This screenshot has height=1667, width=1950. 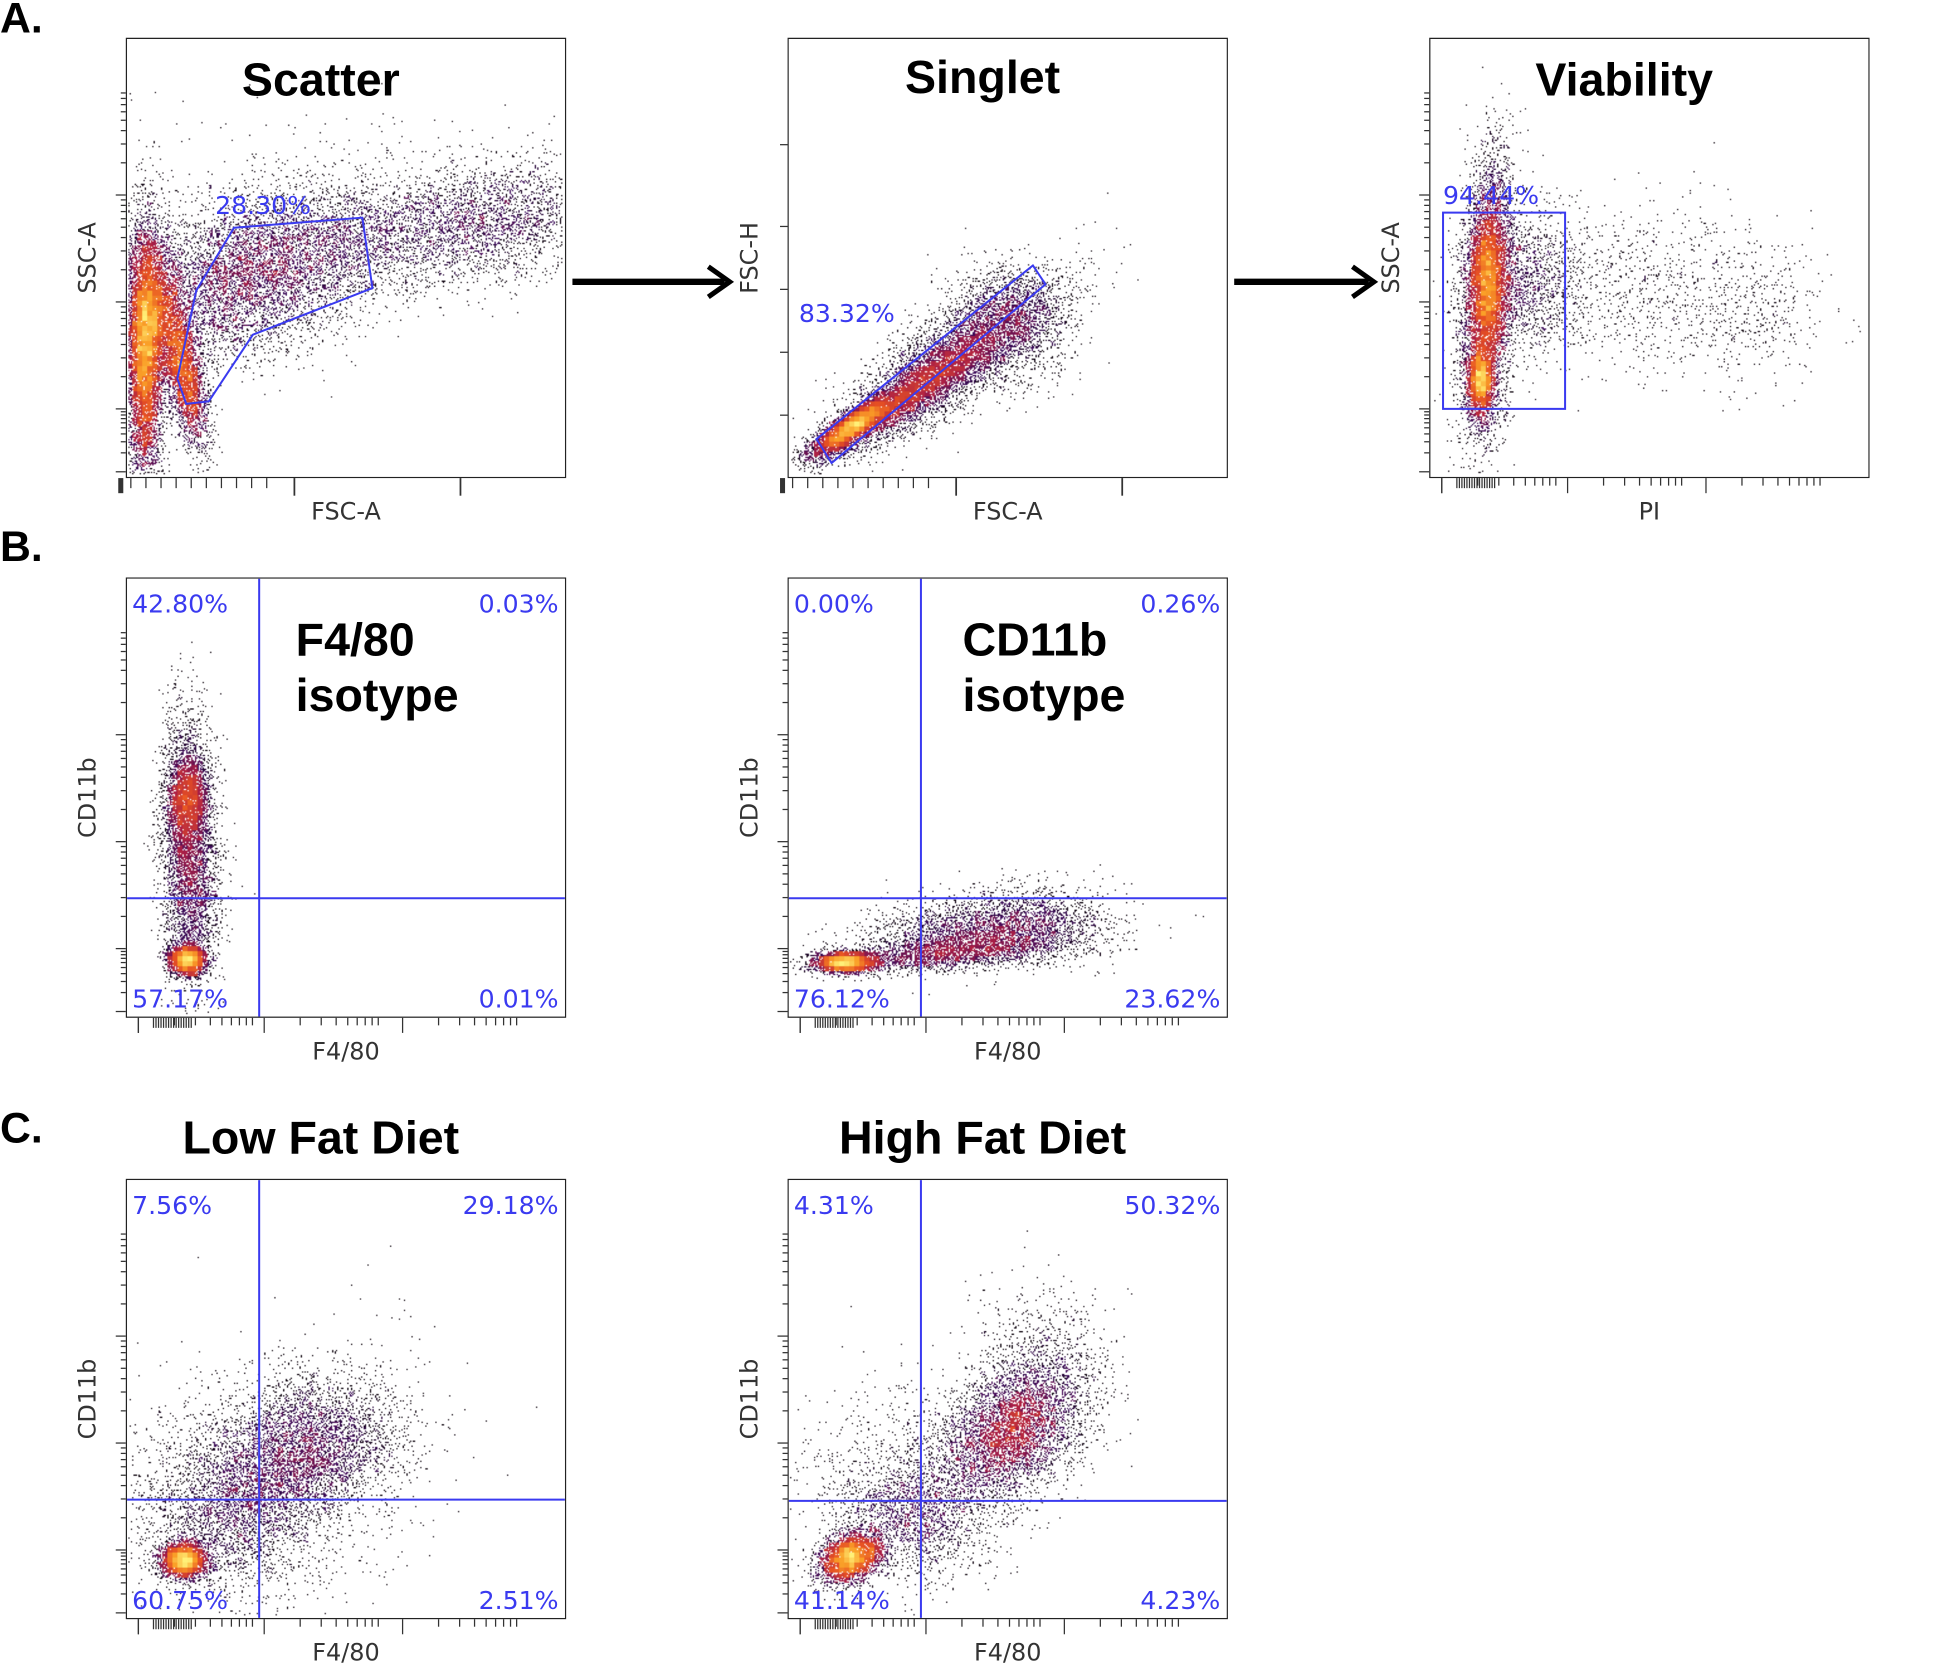 I want to click on quadrant-upper-left-percentage: 42.80%, so click(x=180, y=603).